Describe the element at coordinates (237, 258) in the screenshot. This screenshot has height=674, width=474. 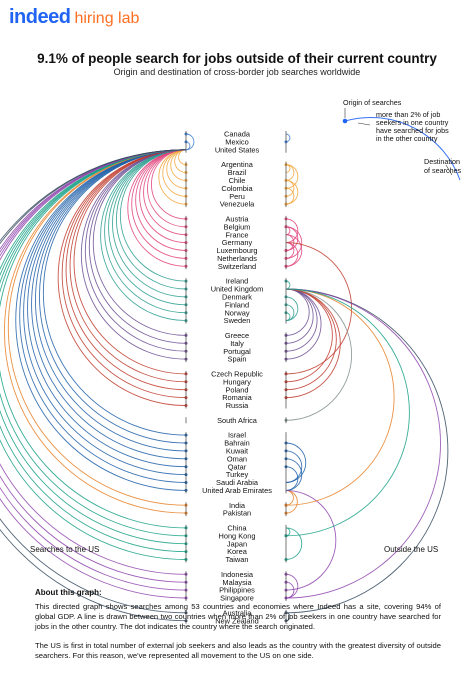
I see `country-label: Netherlands` at that location.